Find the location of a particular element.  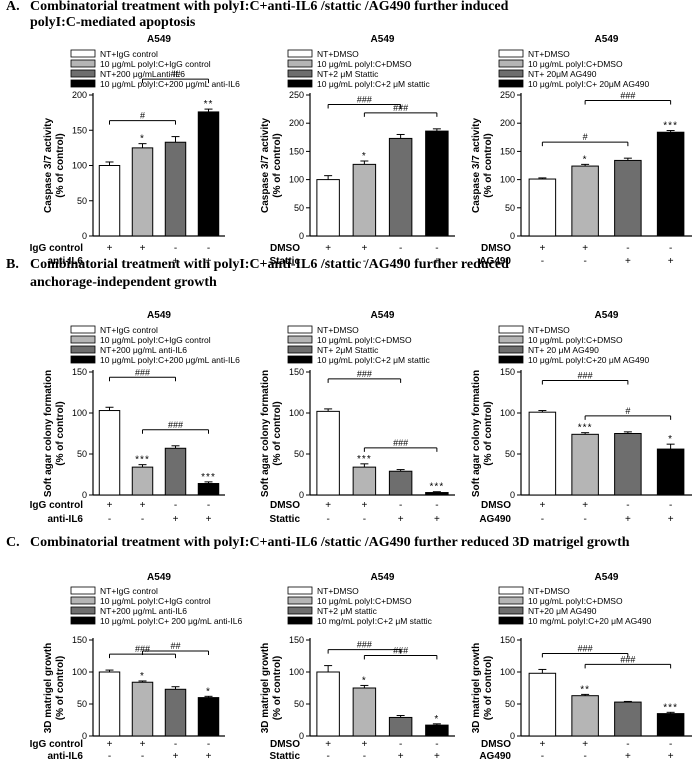

legend-entry: NT+ 20 μM AG490 is located at coordinates (563, 350).